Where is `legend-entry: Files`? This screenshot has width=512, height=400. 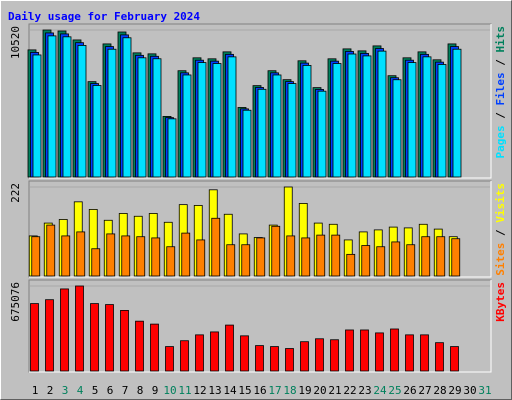
legend-entry: Files is located at coordinates (500, 88).